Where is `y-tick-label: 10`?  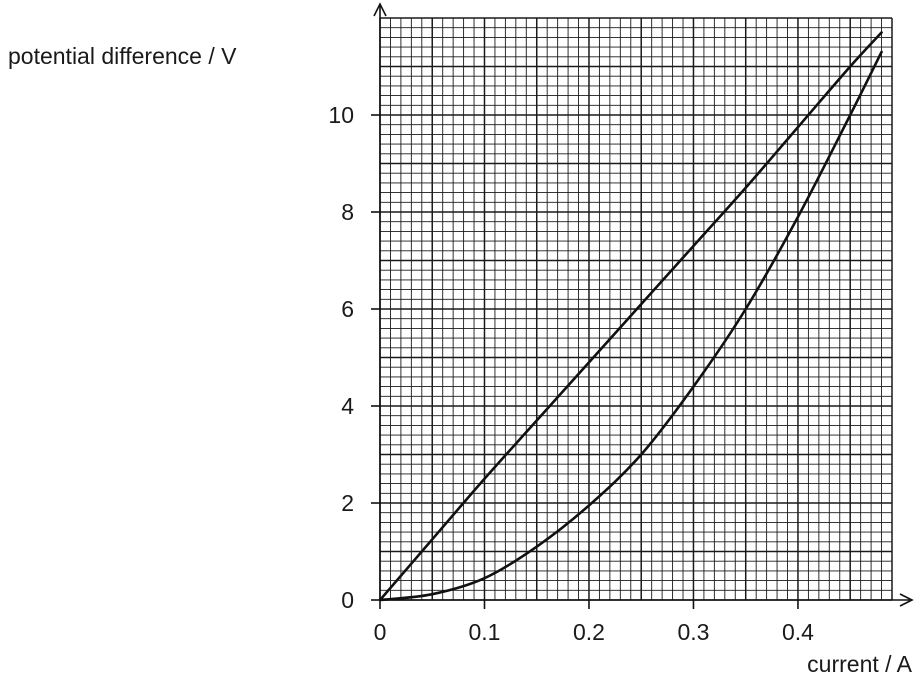 y-tick-label: 10 is located at coordinates (341, 115).